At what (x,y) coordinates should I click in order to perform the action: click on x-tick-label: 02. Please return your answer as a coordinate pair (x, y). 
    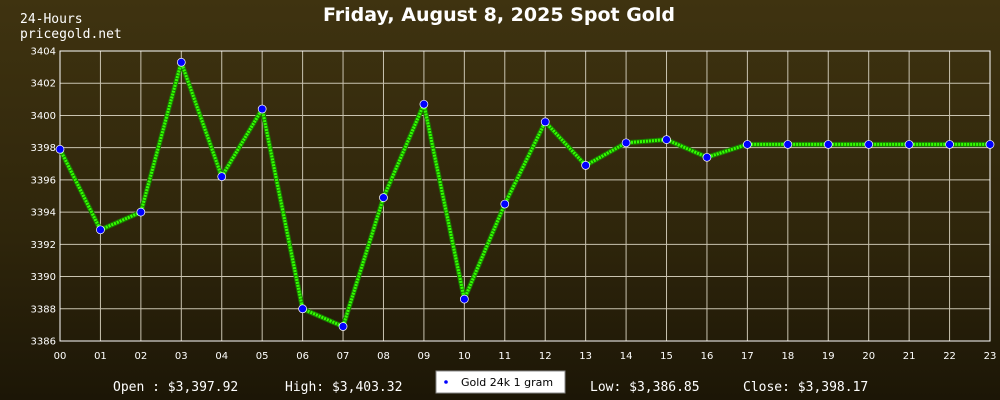
    Looking at the image, I should click on (141, 356).